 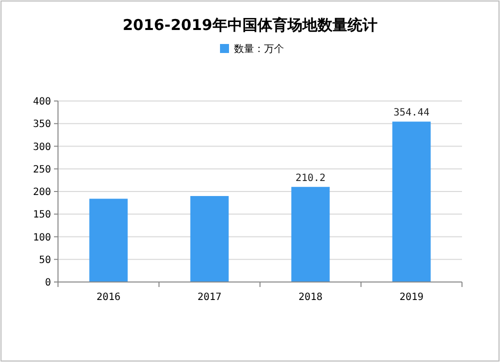 I want to click on legend-label: 数量：万个, so click(x=259, y=49).